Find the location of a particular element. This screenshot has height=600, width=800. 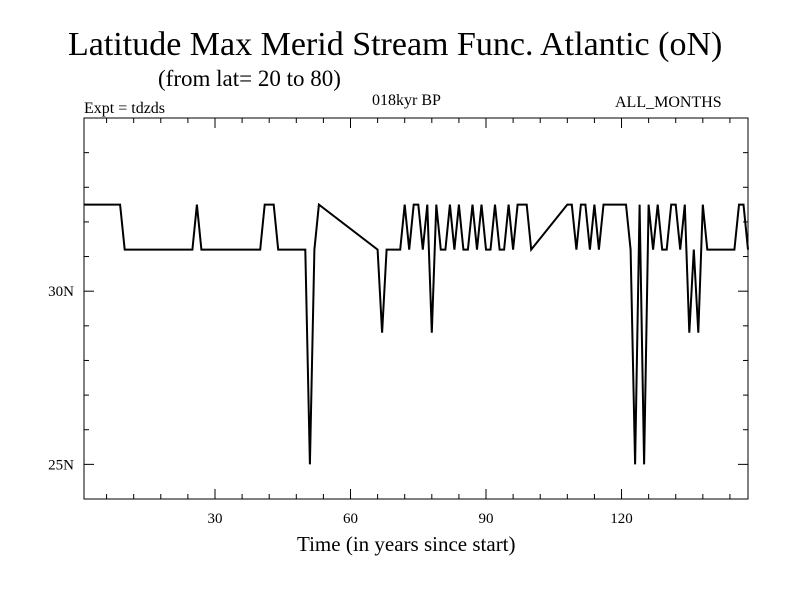

months-label: ALL_MONTHS is located at coordinates (668, 102).